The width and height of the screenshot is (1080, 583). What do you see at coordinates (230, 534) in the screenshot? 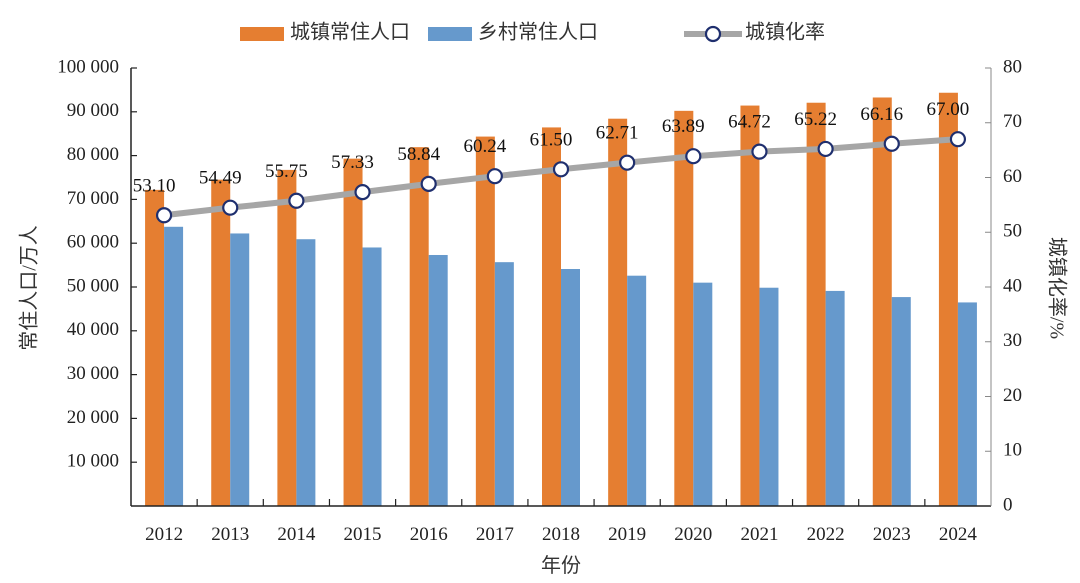
I see `x-tick-label: 2013` at bounding box center [230, 534].